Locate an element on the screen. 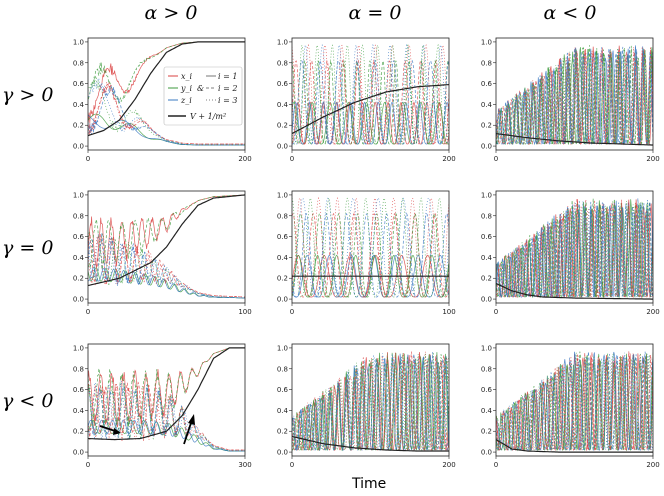 This screenshot has width=664, height=496. subplot-r0-c1: 0.0 0.2 0.4 0.6 0.8 1.0 0 200 is located at coordinates (366, 100).